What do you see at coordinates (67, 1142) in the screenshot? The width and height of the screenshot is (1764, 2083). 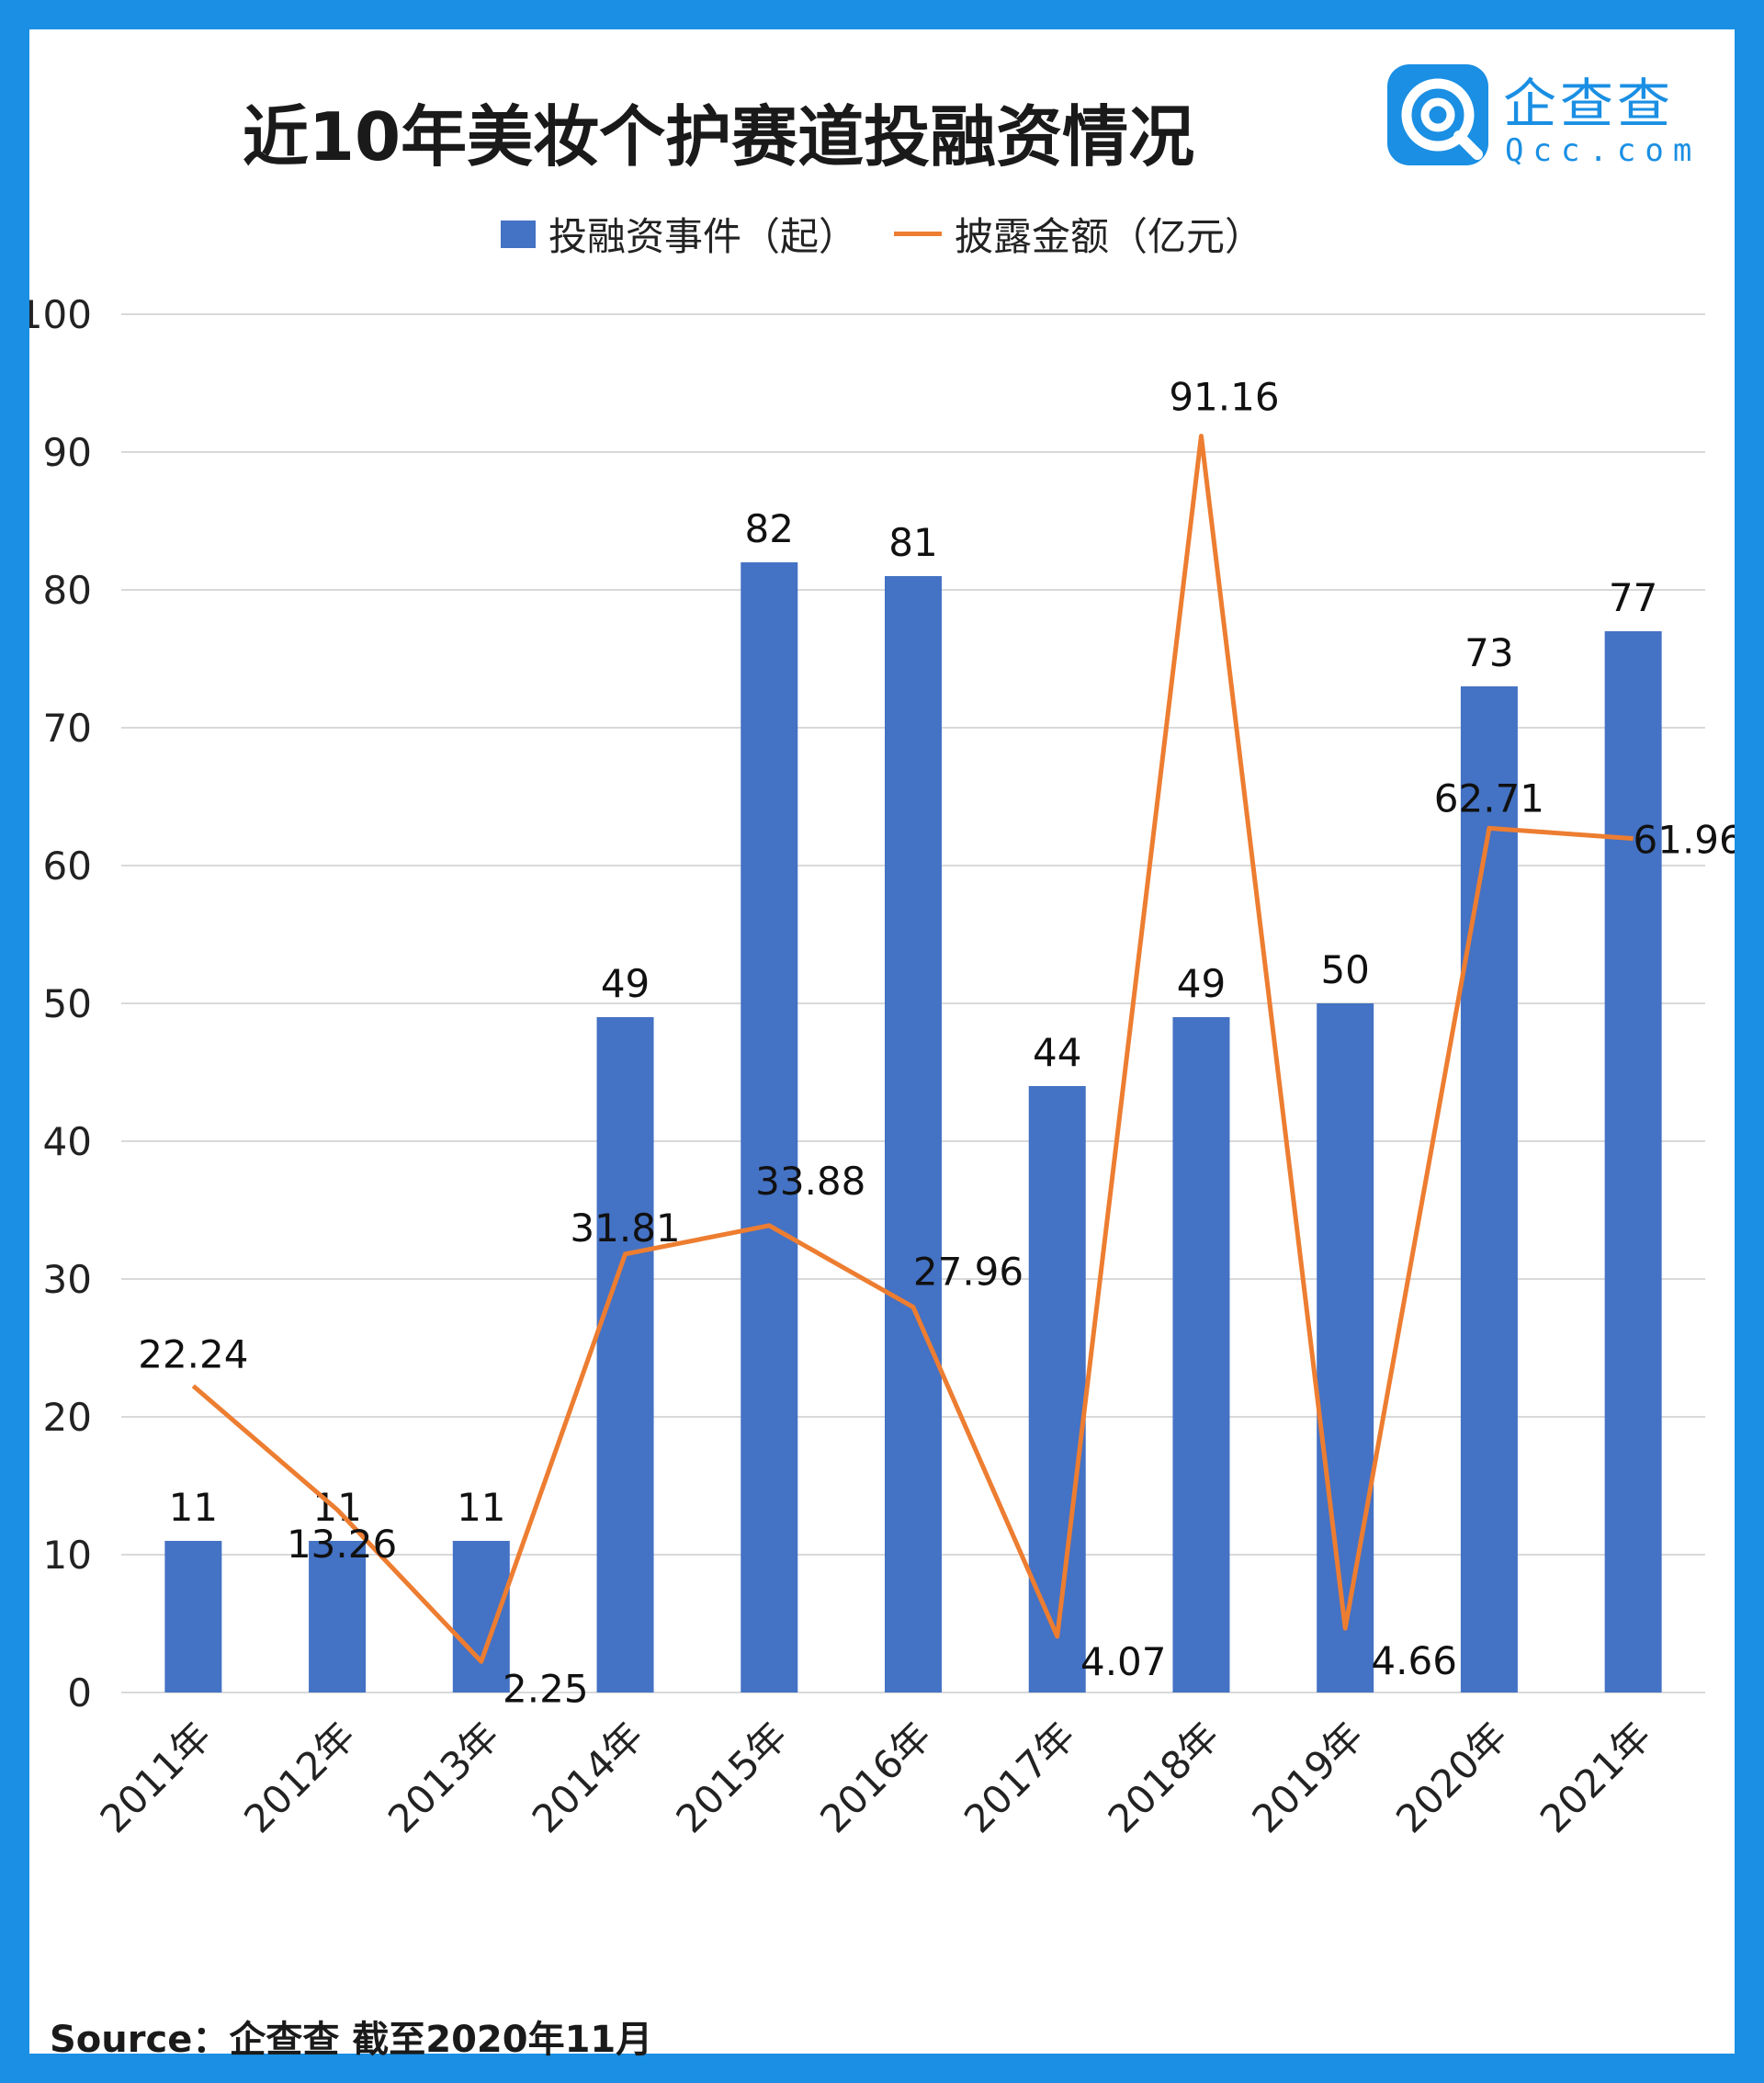 I see `y-tick-label: 40` at bounding box center [67, 1142].